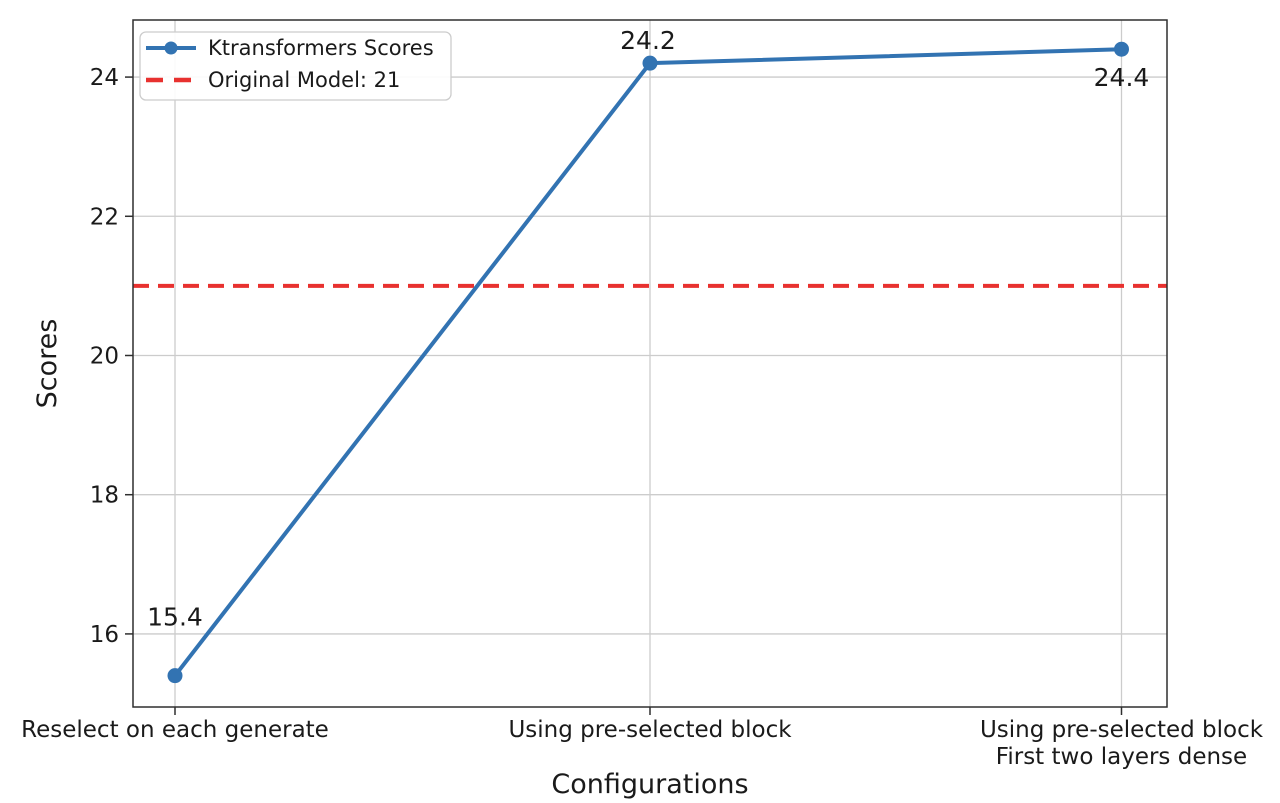  I want to click on y-axis-label: Scores, so click(47, 364).